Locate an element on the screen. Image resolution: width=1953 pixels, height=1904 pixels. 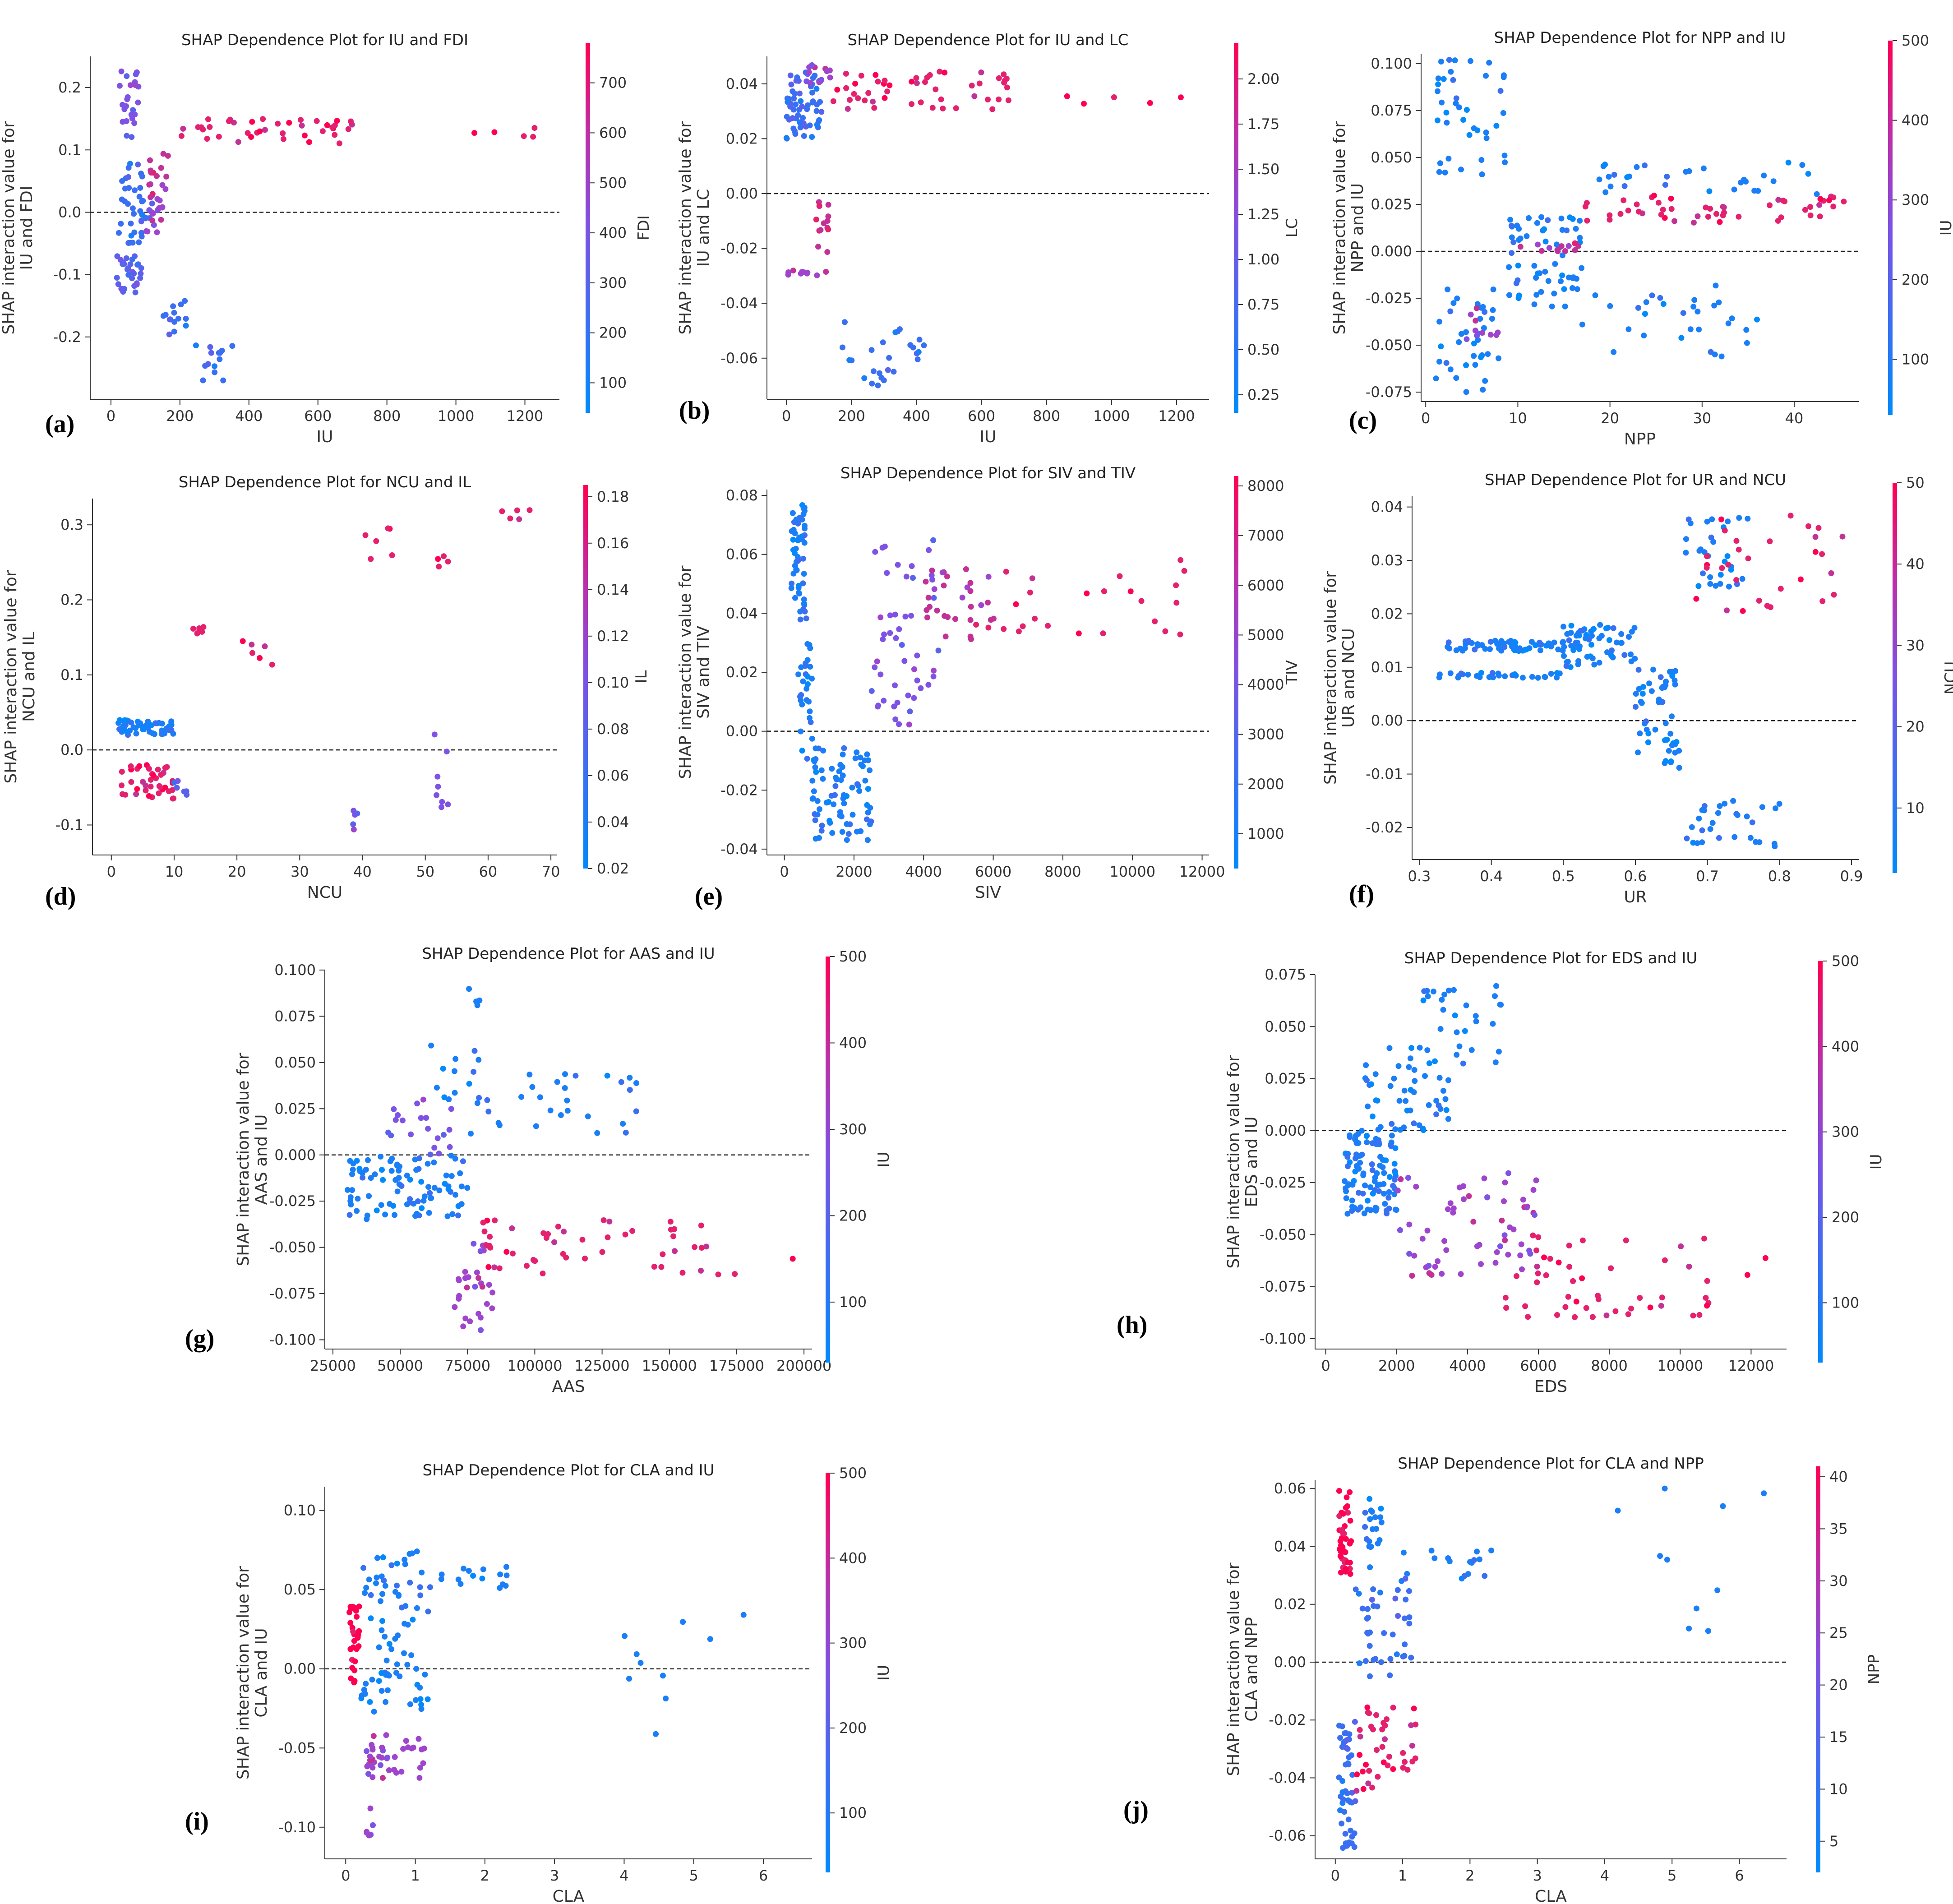
colorbar-tick-label: 0.25 is located at coordinates (1263, 394).